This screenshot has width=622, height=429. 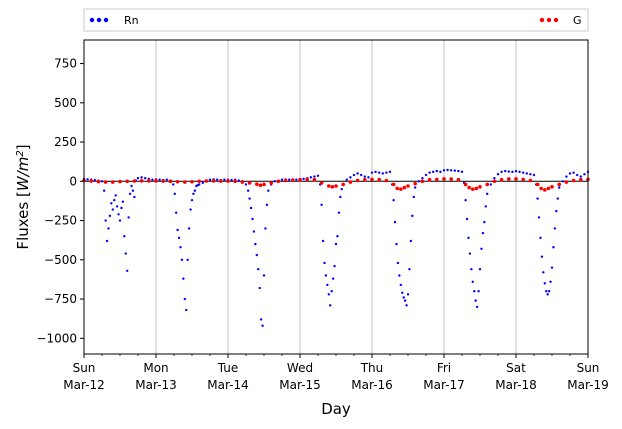 What do you see at coordinates (155, 385) in the screenshot?
I see `x-tick-label-date: Mar-13` at bounding box center [155, 385].